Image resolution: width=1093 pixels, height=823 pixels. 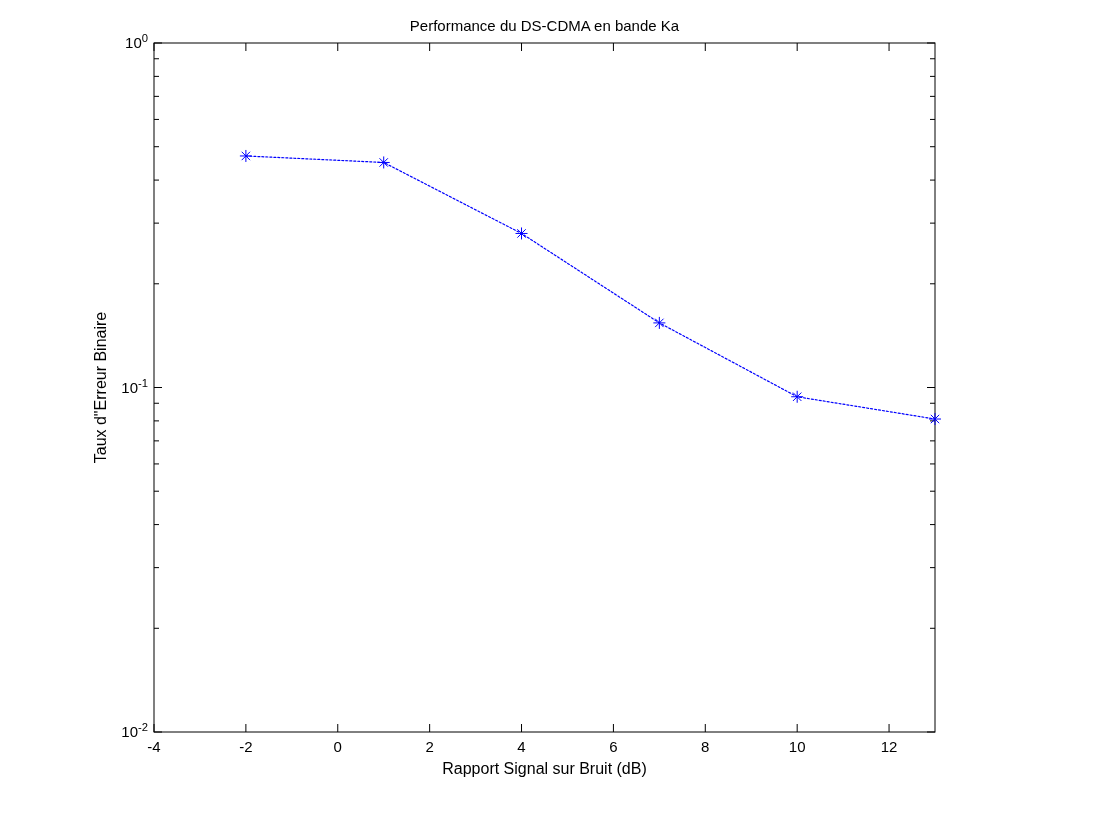 What do you see at coordinates (705, 746) in the screenshot?
I see `x-tick-label: 8` at bounding box center [705, 746].